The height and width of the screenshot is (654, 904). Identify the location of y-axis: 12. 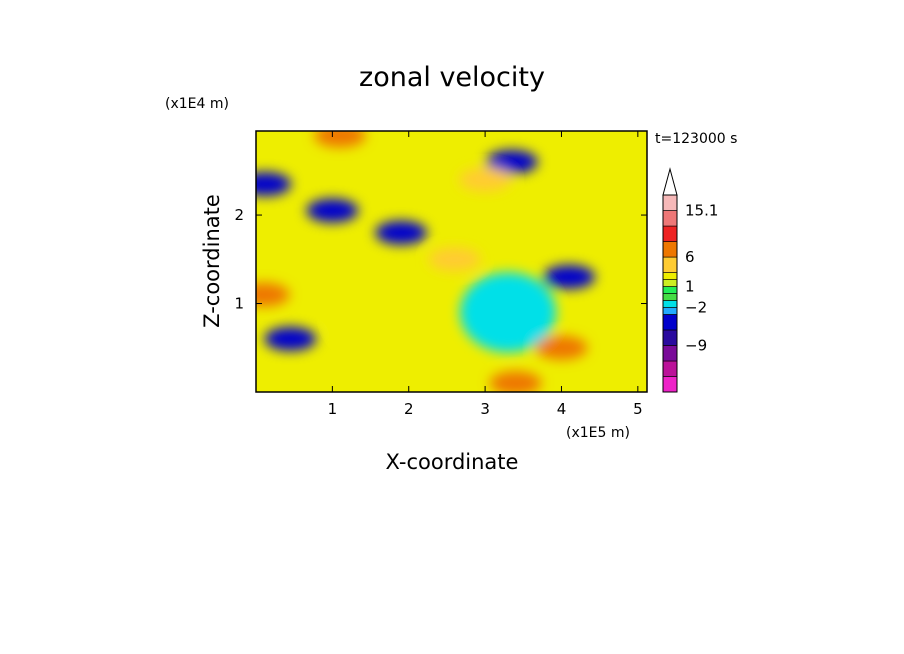
(440, 259).